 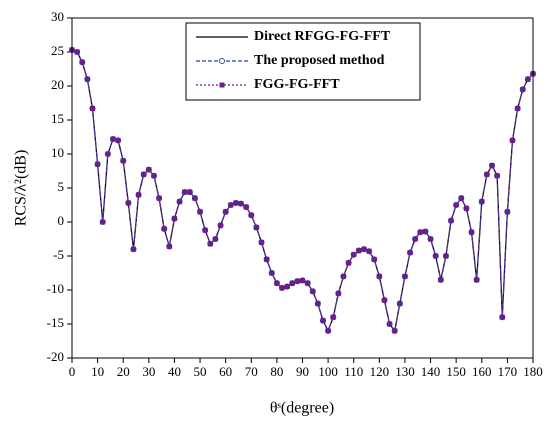 What do you see at coordinates (508, 371) in the screenshot?
I see `x-tick-label: 170` at bounding box center [508, 371].